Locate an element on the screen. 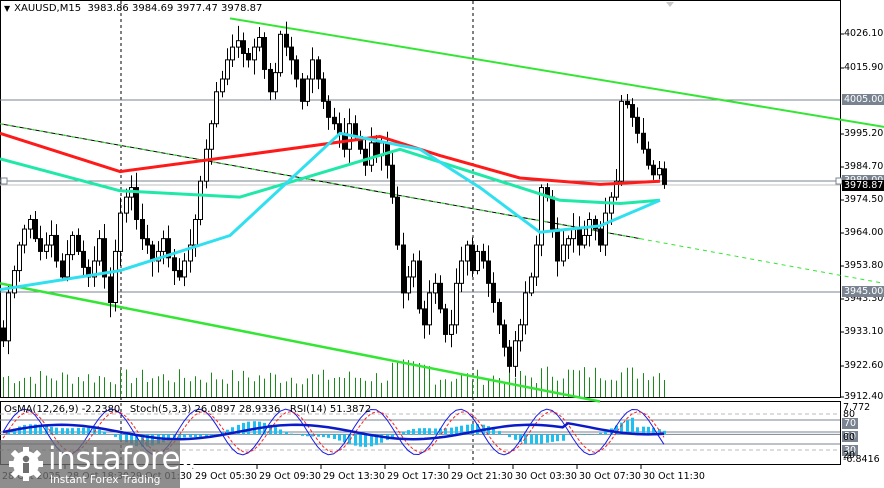 The height and width of the screenshot is (488, 884). indicator-min-label: -6.8416 is located at coordinates (861, 459).